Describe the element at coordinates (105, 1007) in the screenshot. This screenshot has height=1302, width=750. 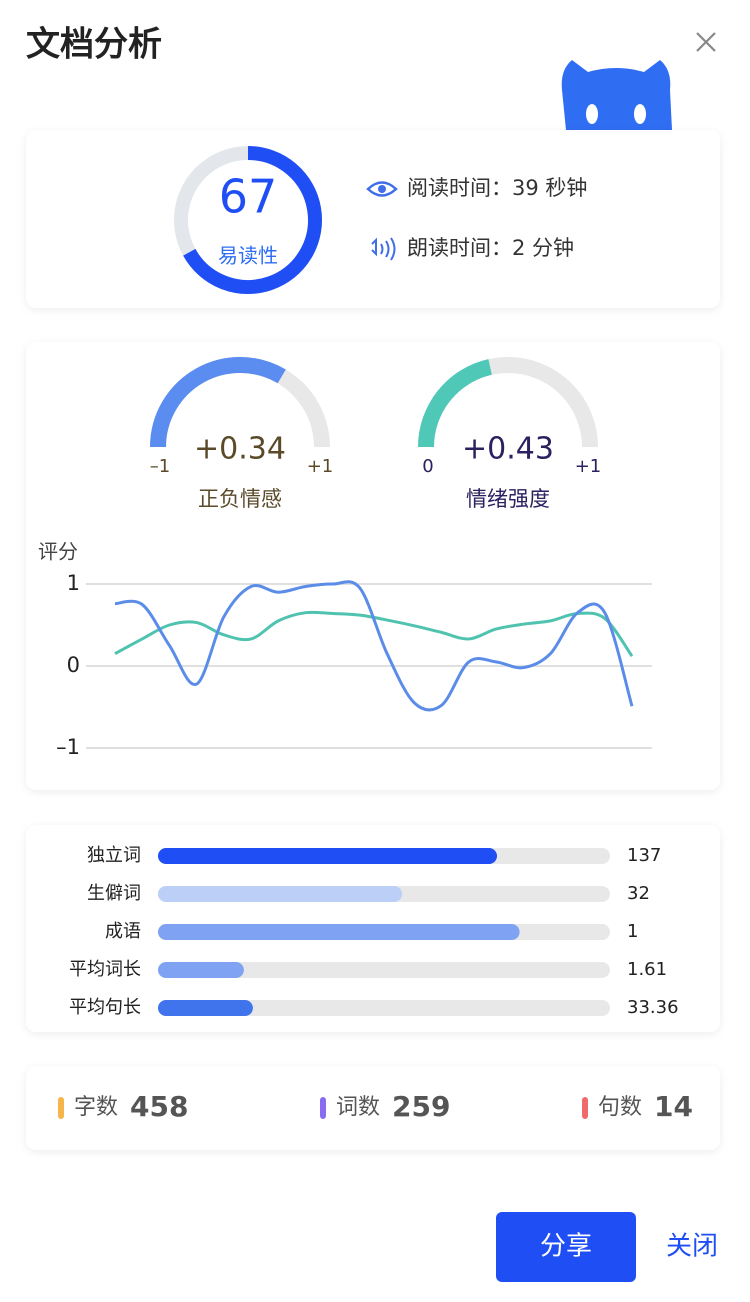
I see `bar-label: 平均句长` at that location.